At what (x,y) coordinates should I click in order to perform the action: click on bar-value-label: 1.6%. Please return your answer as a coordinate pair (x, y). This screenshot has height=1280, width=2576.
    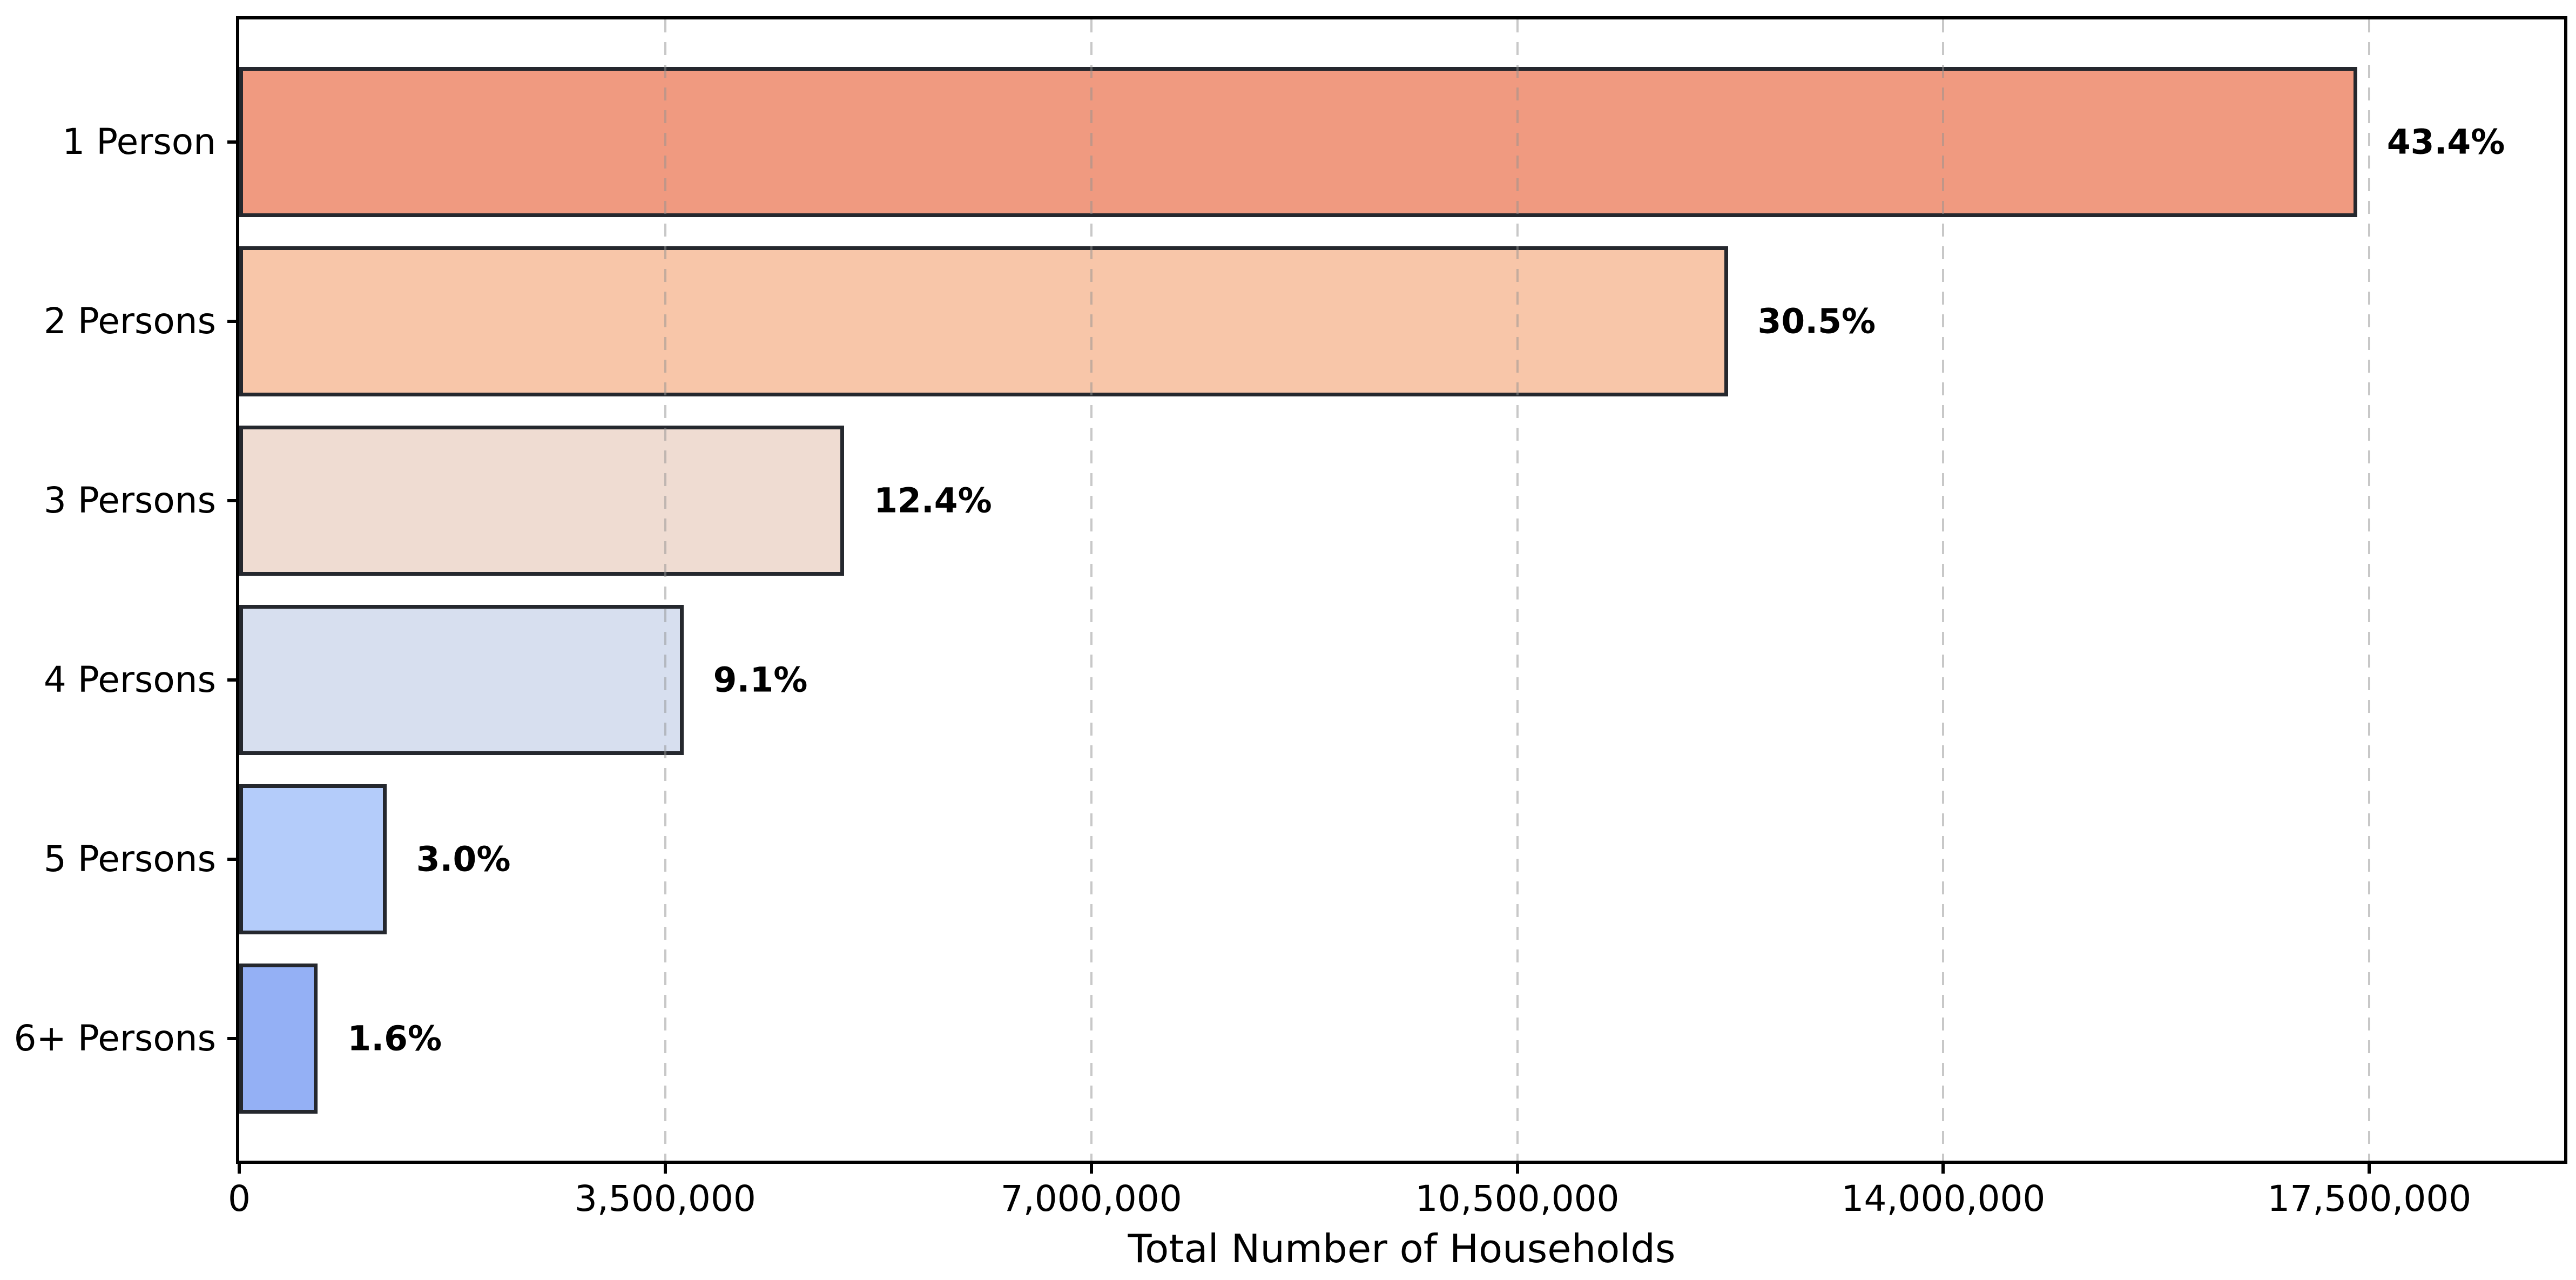
    Looking at the image, I should click on (394, 1039).